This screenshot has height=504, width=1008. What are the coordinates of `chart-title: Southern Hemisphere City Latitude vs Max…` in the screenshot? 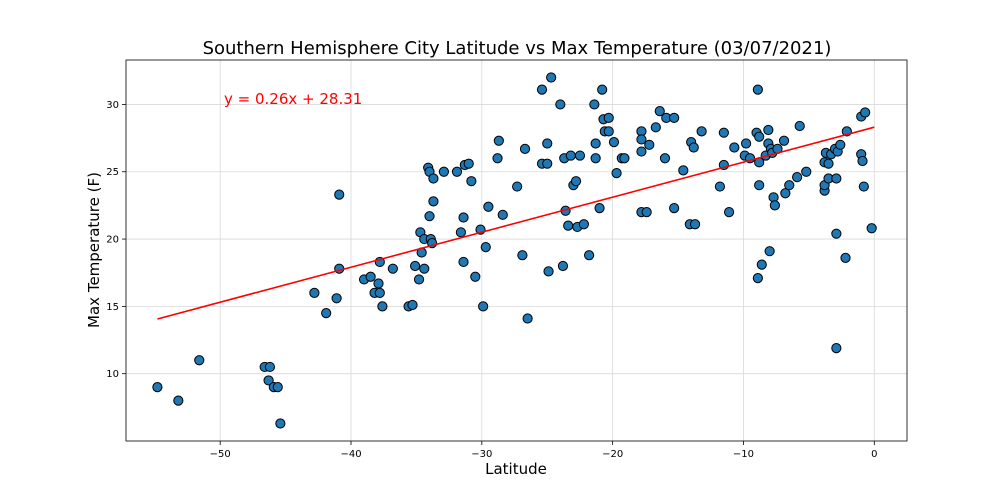 It's located at (517, 48).